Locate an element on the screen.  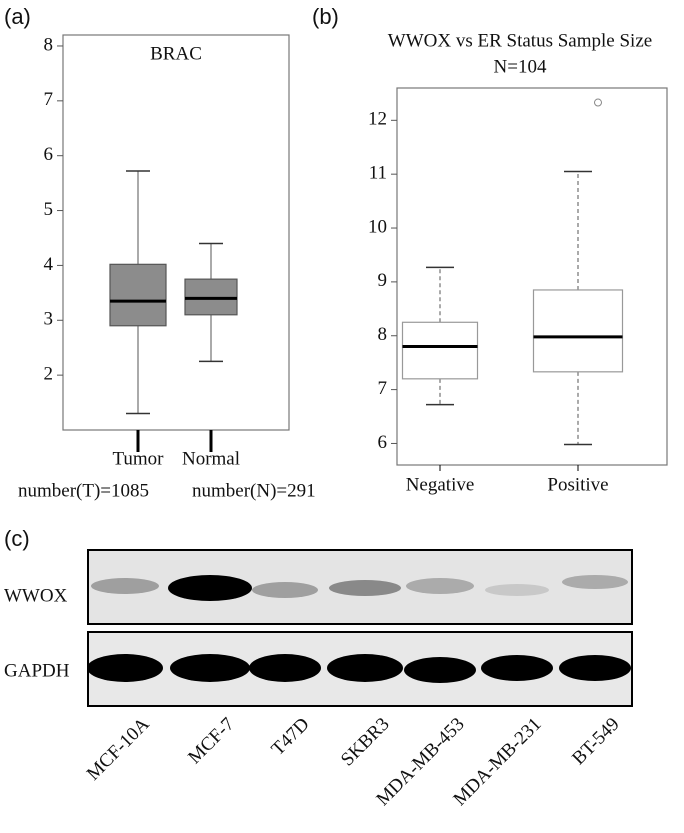
lane-label: BT-549 is located at coordinates (595, 741).